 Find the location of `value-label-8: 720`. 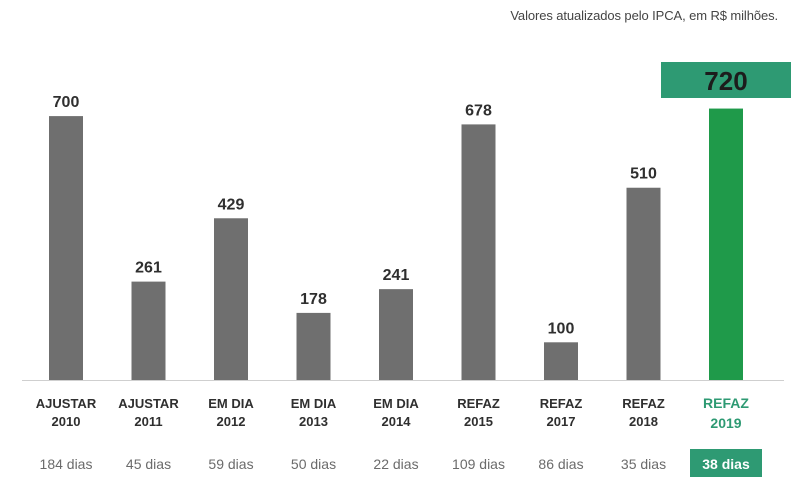

value-label-8: 720 is located at coordinates (725, 81).